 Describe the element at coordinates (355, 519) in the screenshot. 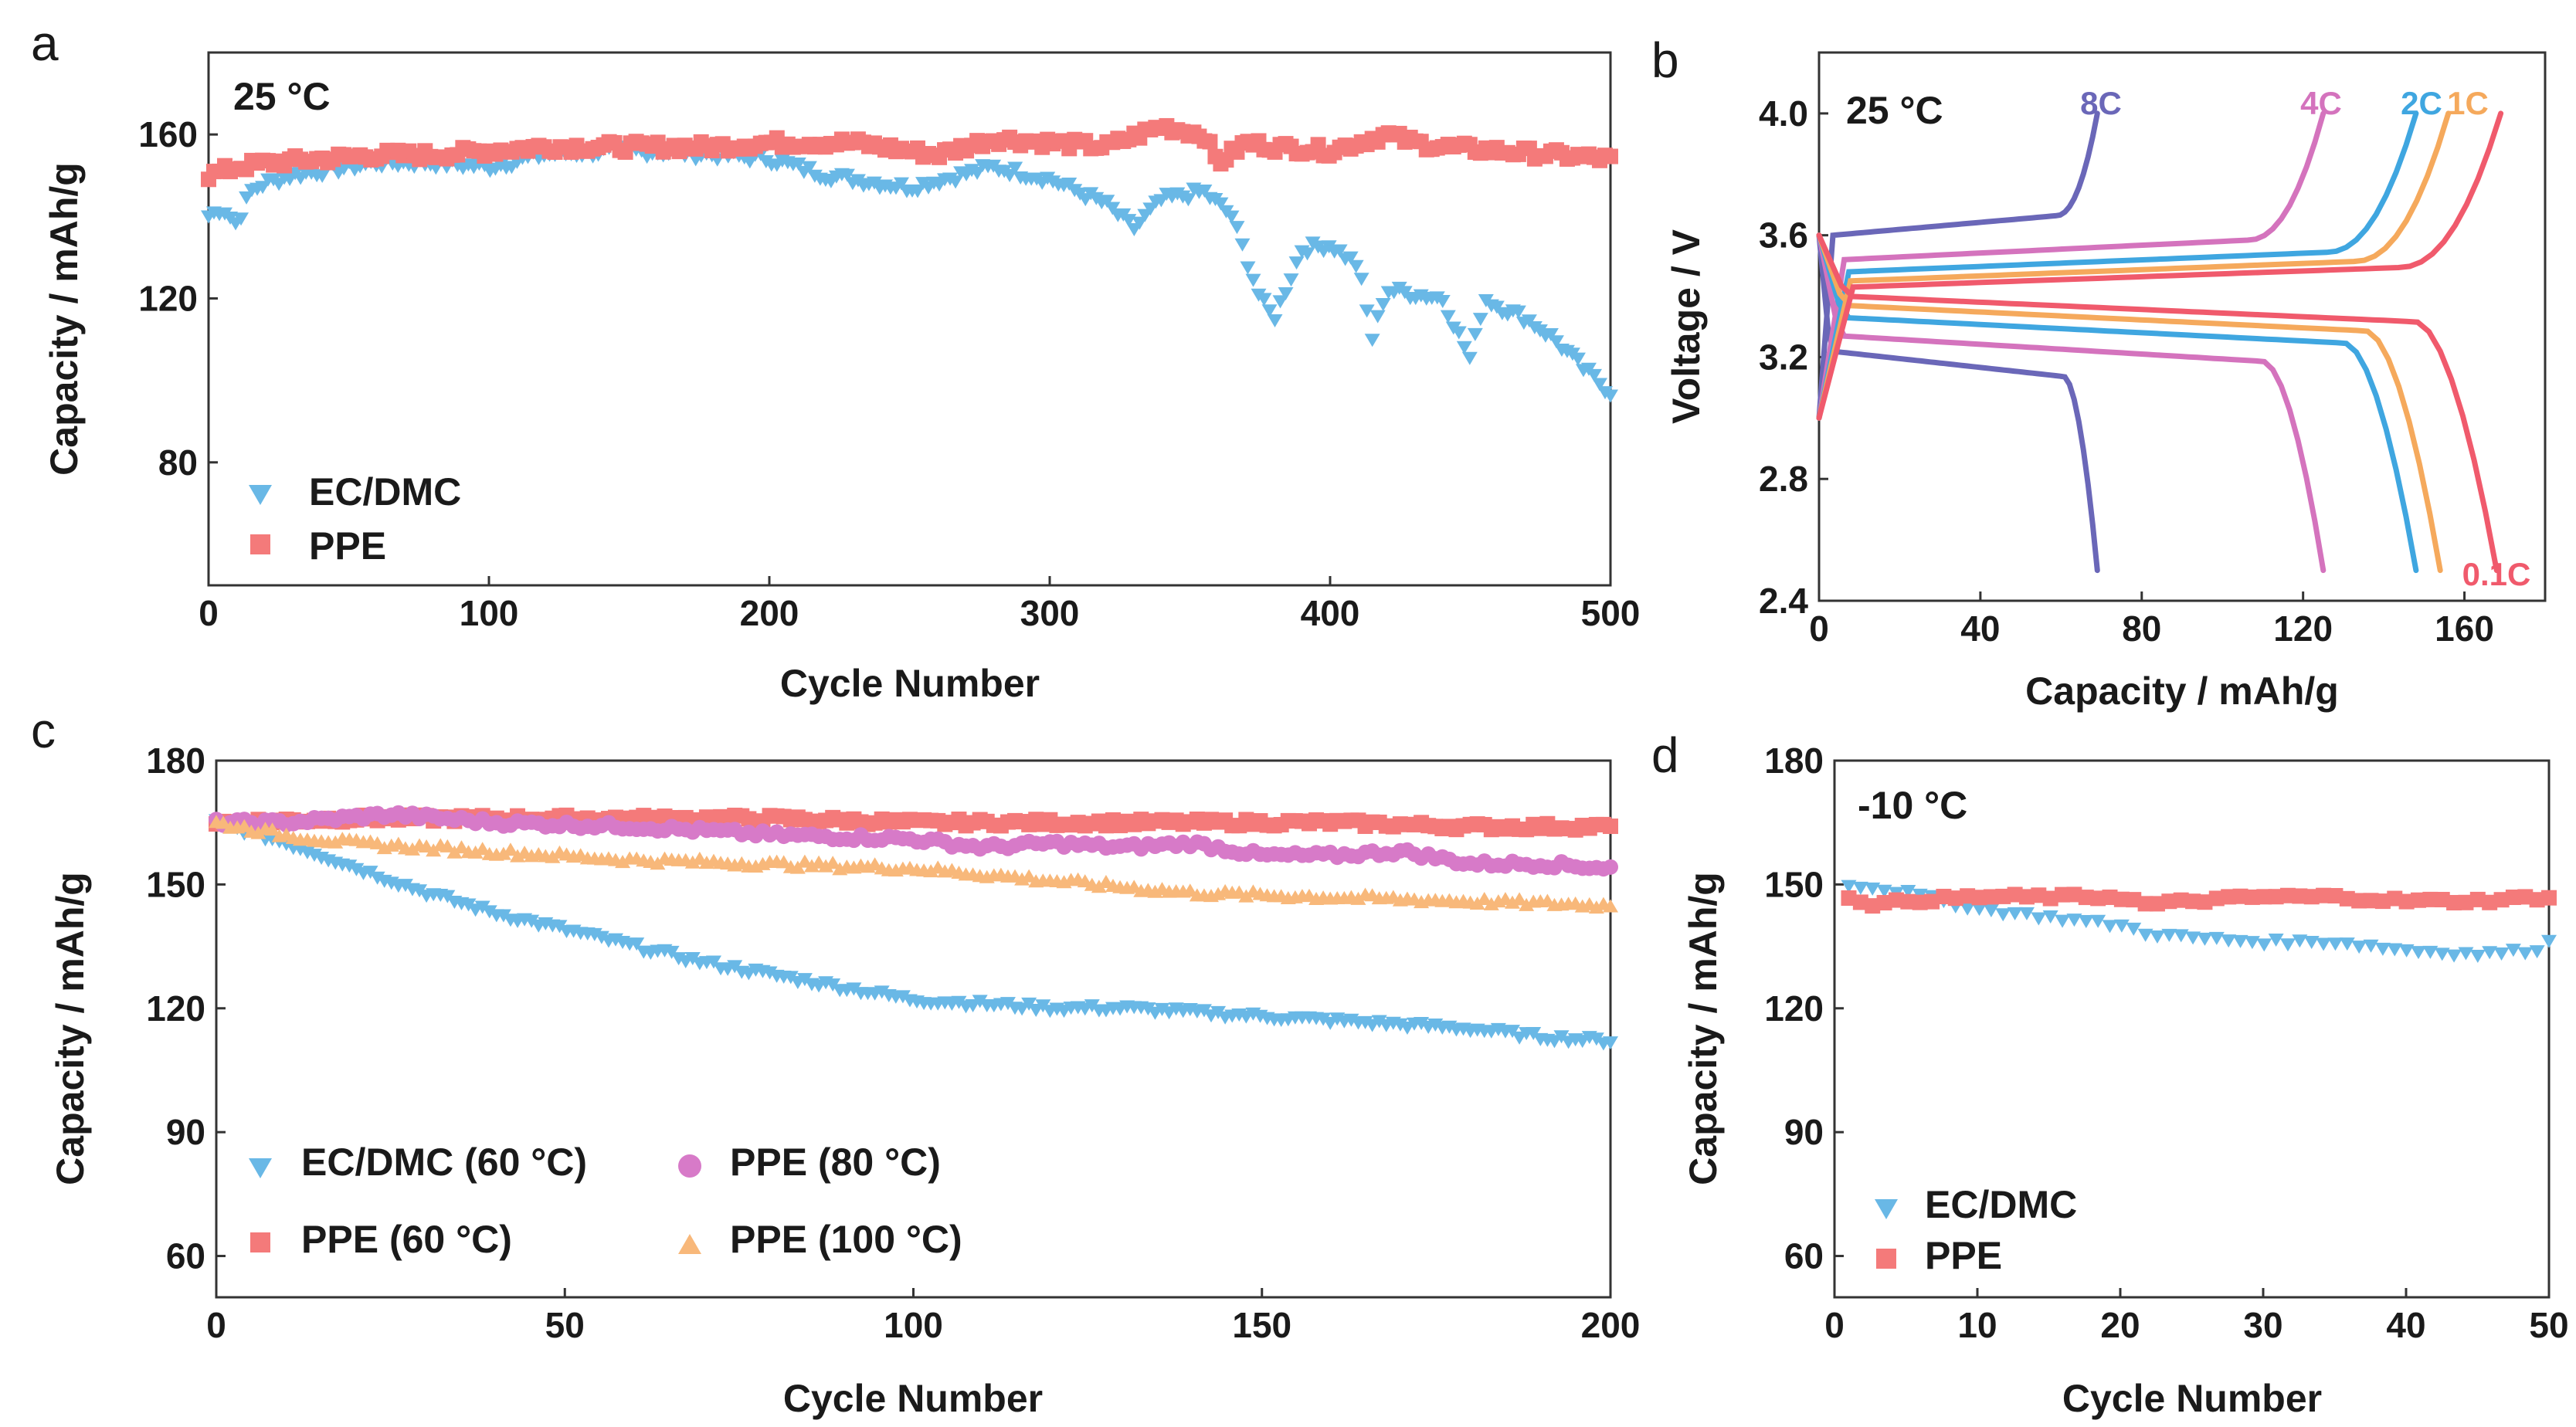

I see `panel-a-legend: EC/DMC PPE` at that location.